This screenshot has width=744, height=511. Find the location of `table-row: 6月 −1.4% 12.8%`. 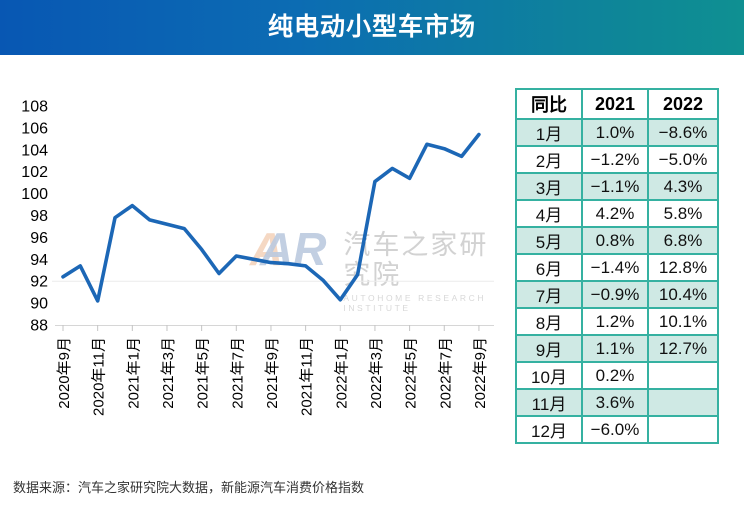

table-row: 6月 −1.4% 12.8% is located at coordinates (617, 267).